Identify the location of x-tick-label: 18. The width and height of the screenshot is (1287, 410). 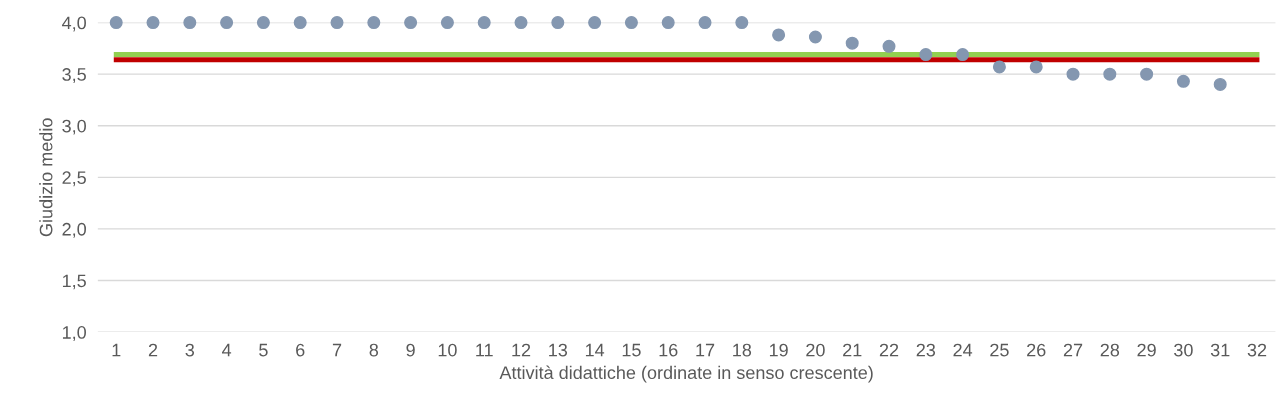
(742, 350).